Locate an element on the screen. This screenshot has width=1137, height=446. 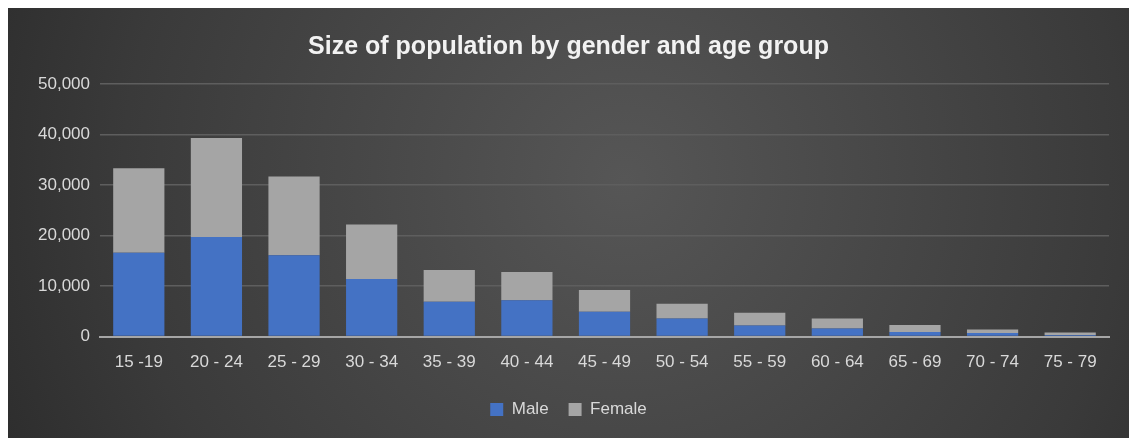
x-tick-label: 25 - 29 is located at coordinates (294, 362).